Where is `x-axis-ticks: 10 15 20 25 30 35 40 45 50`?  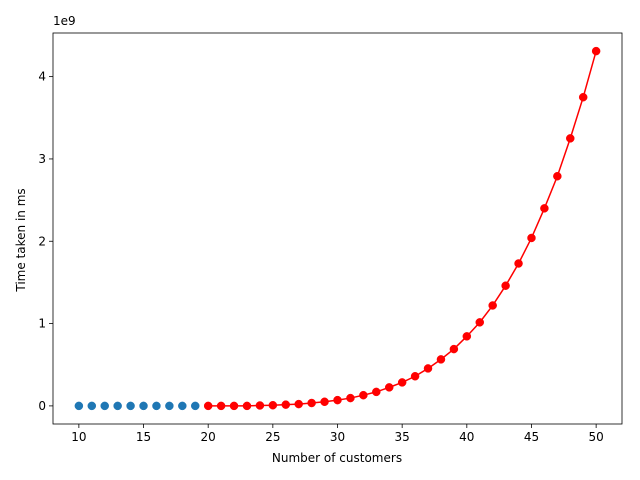 x-axis-ticks: 10 15 20 25 30 35 40 45 50 is located at coordinates (337, 434).